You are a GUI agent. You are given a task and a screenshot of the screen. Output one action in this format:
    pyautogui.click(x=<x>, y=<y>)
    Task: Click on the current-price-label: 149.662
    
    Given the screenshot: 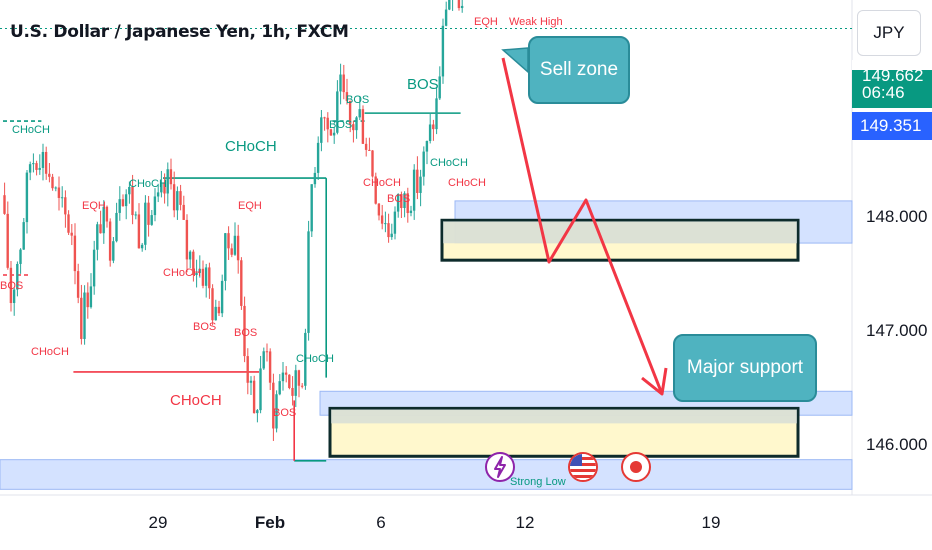 What is the action you would take?
    pyautogui.click(x=893, y=75)
    